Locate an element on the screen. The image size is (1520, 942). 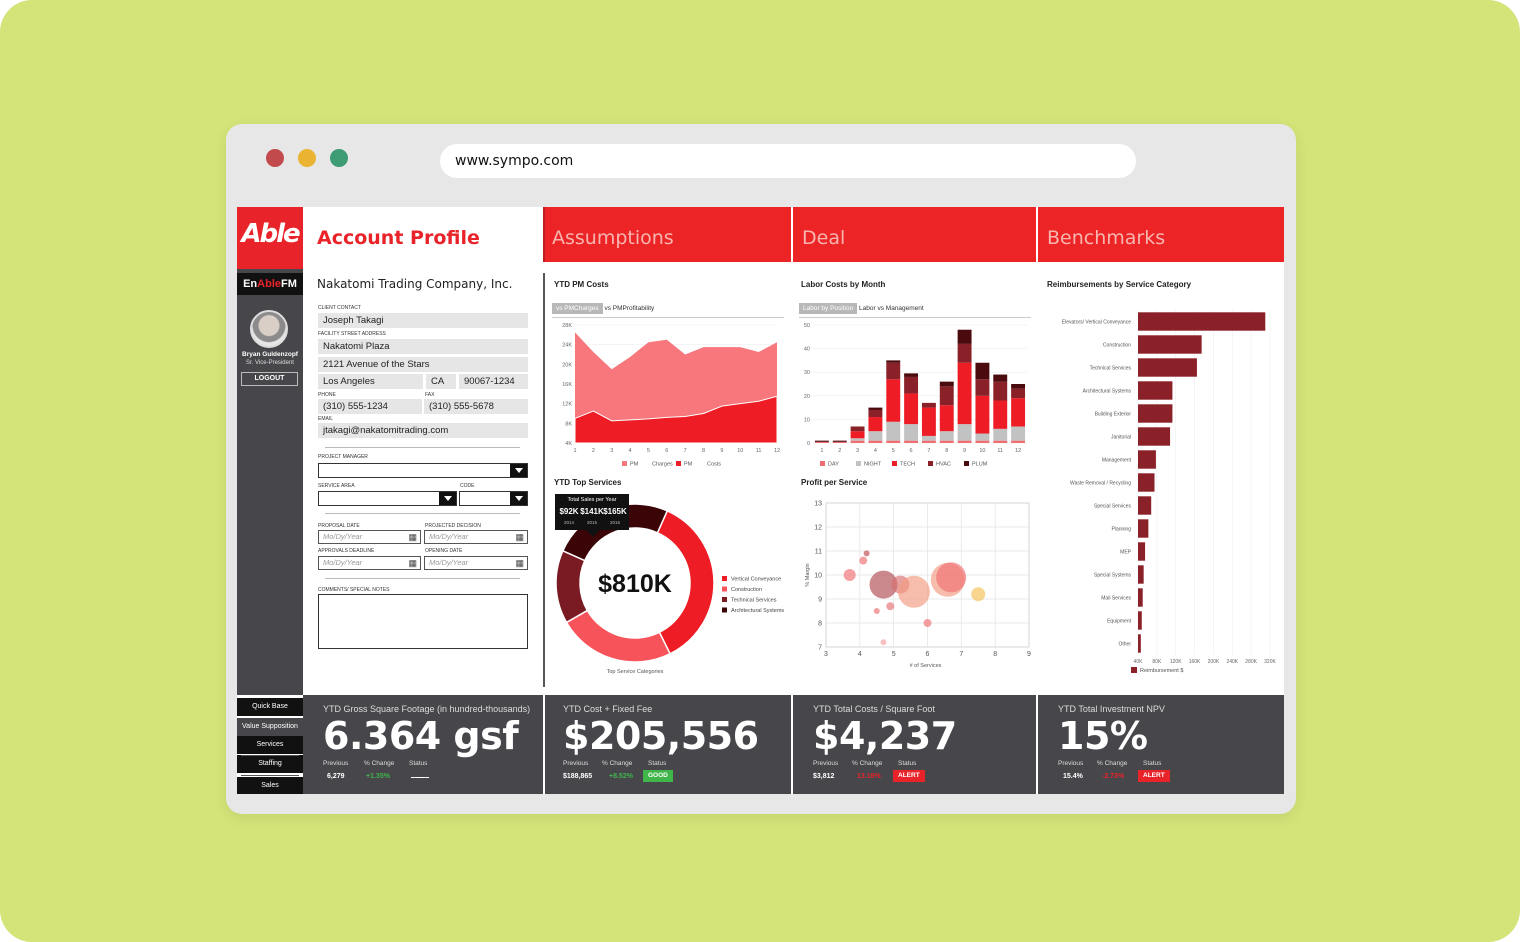
y-tick-label: 28K is located at coordinates (567, 326).